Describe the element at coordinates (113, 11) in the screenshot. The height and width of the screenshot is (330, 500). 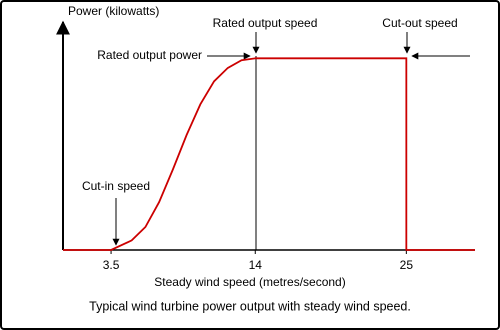
I see `y-axis-label: Power (kilowatts)` at that location.